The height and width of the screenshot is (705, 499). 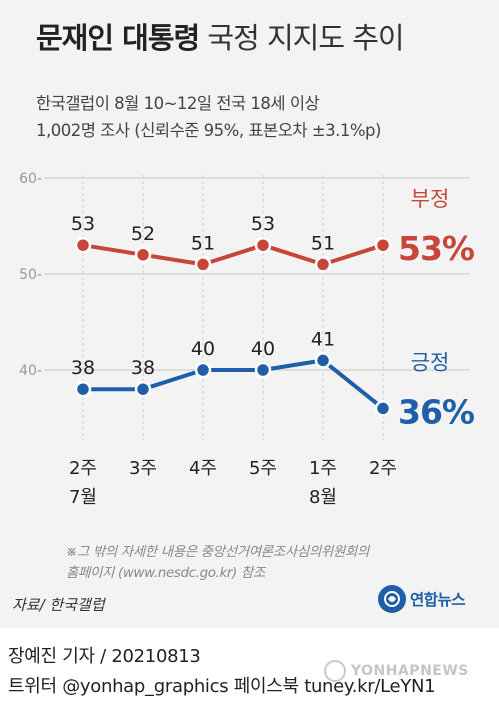 I want to click on yonhap-logo: 연합뉴스, so click(x=422, y=599).